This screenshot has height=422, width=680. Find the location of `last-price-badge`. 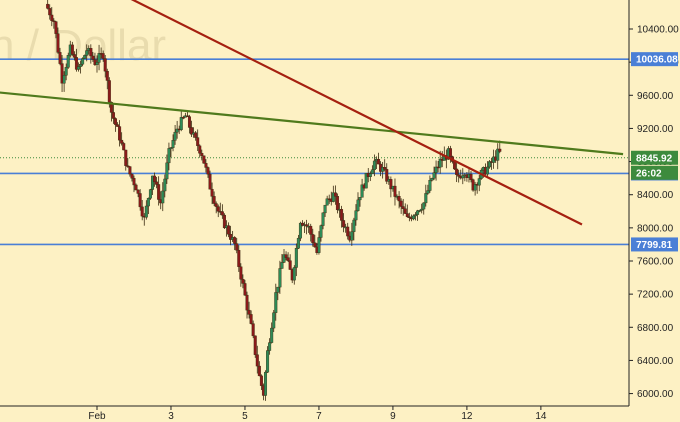

last-price-badge is located at coordinates (654, 157).